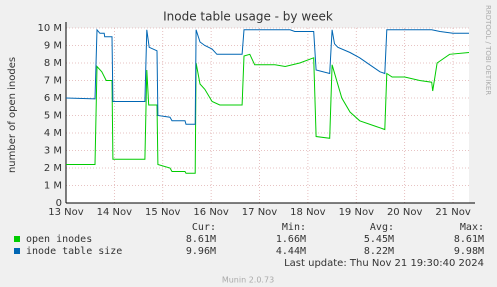  I want to click on y-tick-label: 5 M, so click(53, 116).